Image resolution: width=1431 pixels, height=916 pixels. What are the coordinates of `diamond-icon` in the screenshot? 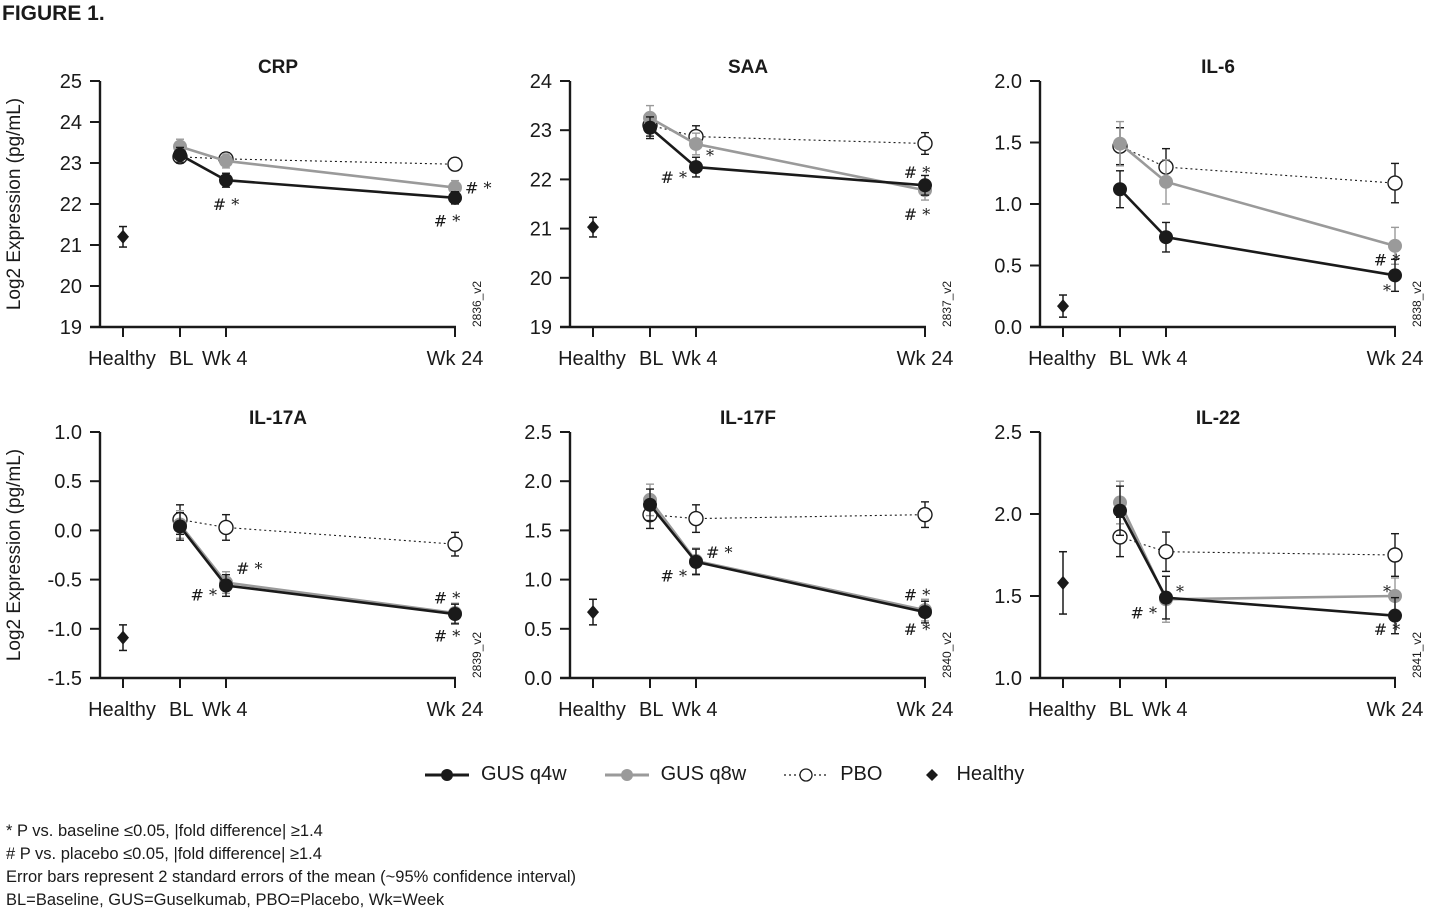 It's located at (932, 774).